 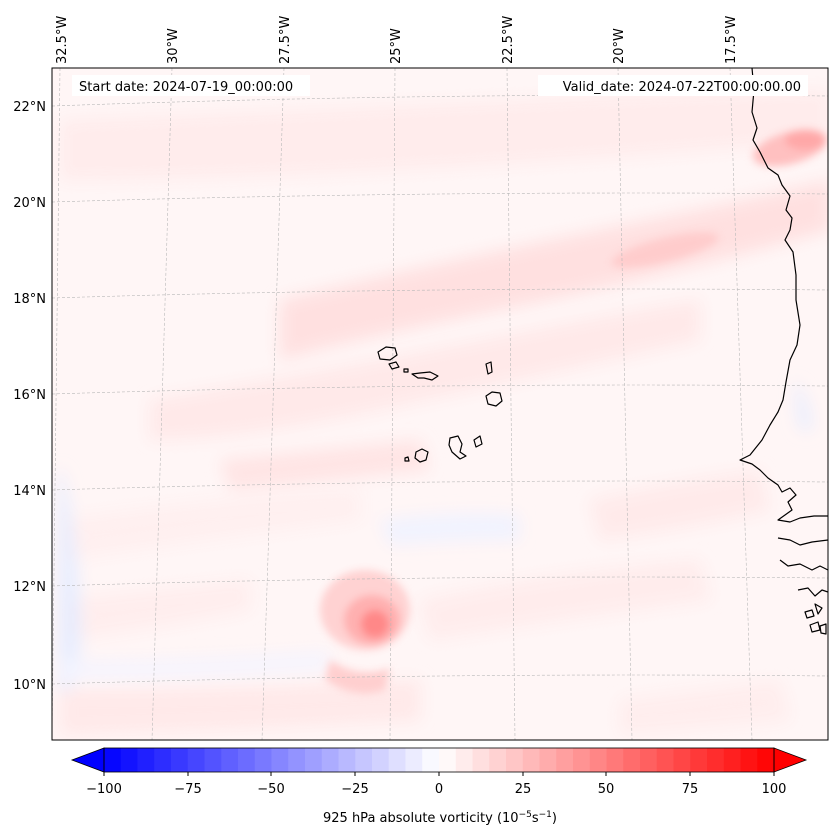 What do you see at coordinates (62, 40) in the screenshot?
I see `lon-label: 32.5°W` at bounding box center [62, 40].